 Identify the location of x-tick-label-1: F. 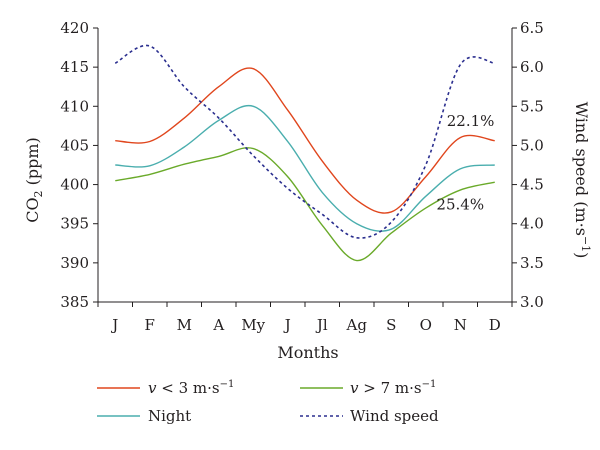
(150, 325).